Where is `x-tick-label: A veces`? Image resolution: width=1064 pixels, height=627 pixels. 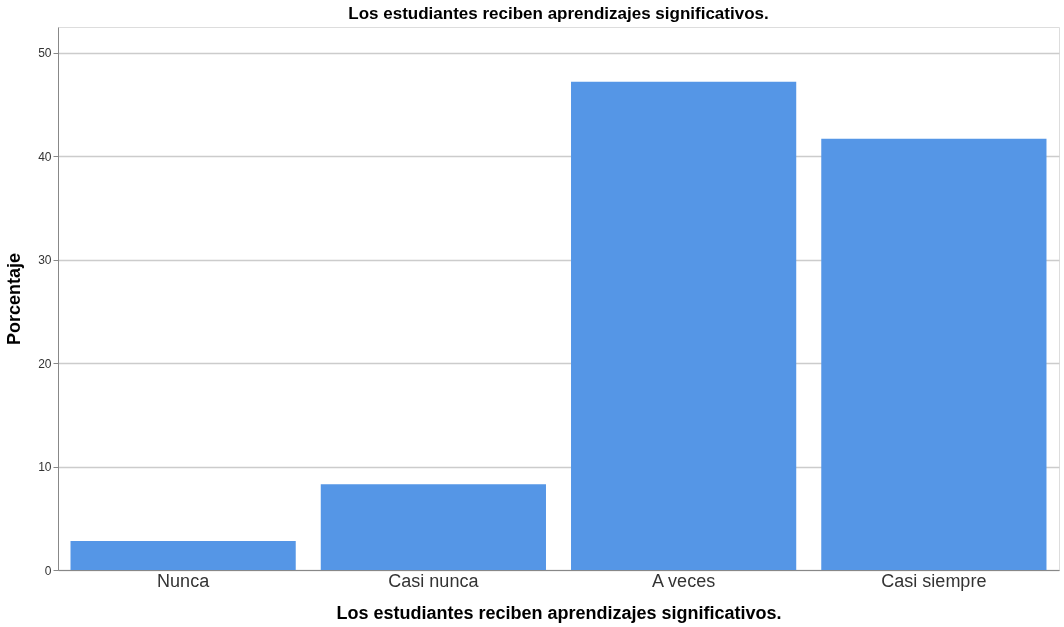
x-tick-label: A veces is located at coordinates (684, 580).